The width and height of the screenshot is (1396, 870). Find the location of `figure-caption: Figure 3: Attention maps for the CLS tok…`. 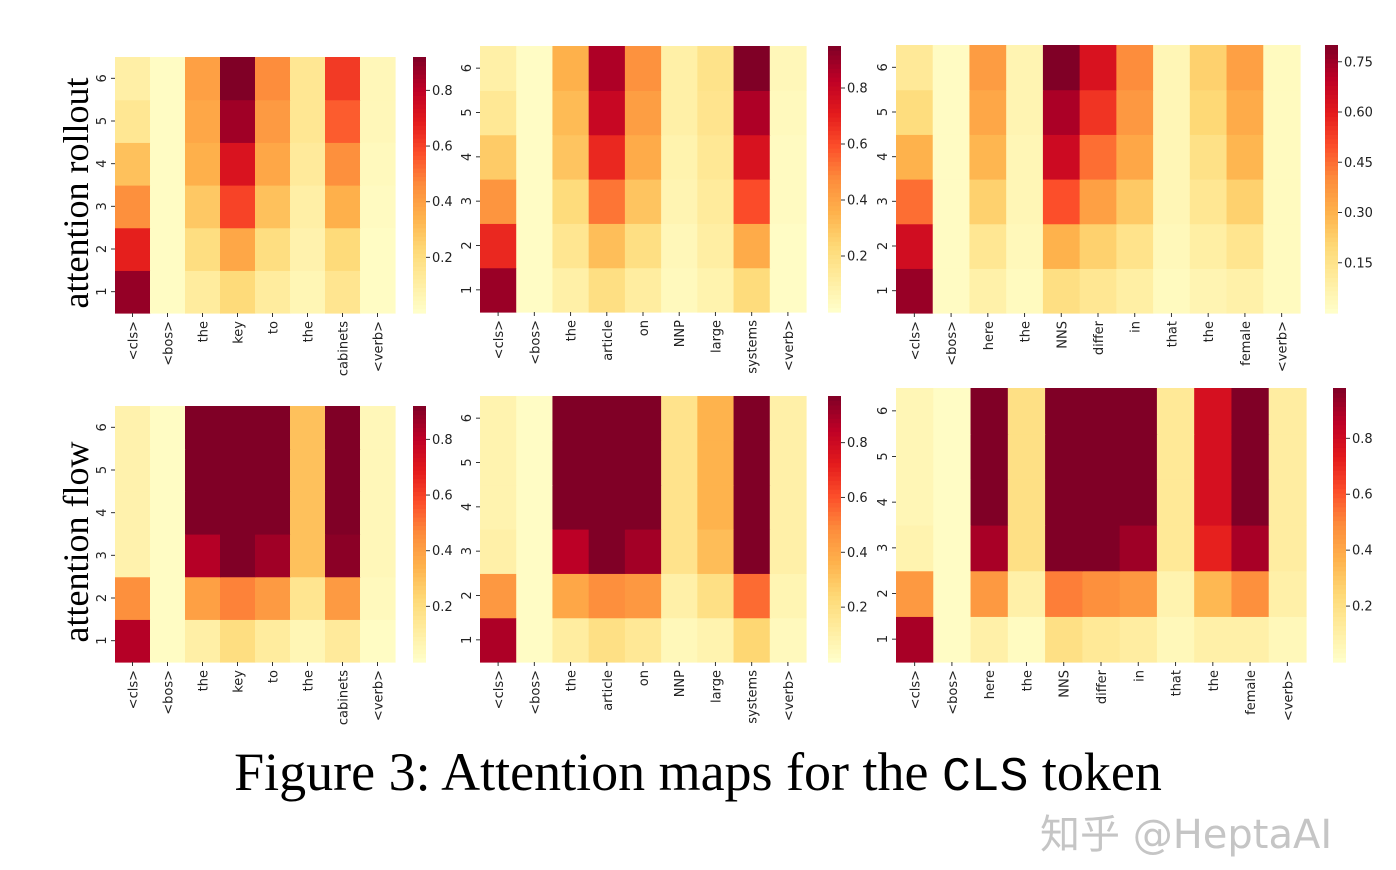

figure-caption: Figure 3: Attention maps for the CLS tok… is located at coordinates (698, 773).